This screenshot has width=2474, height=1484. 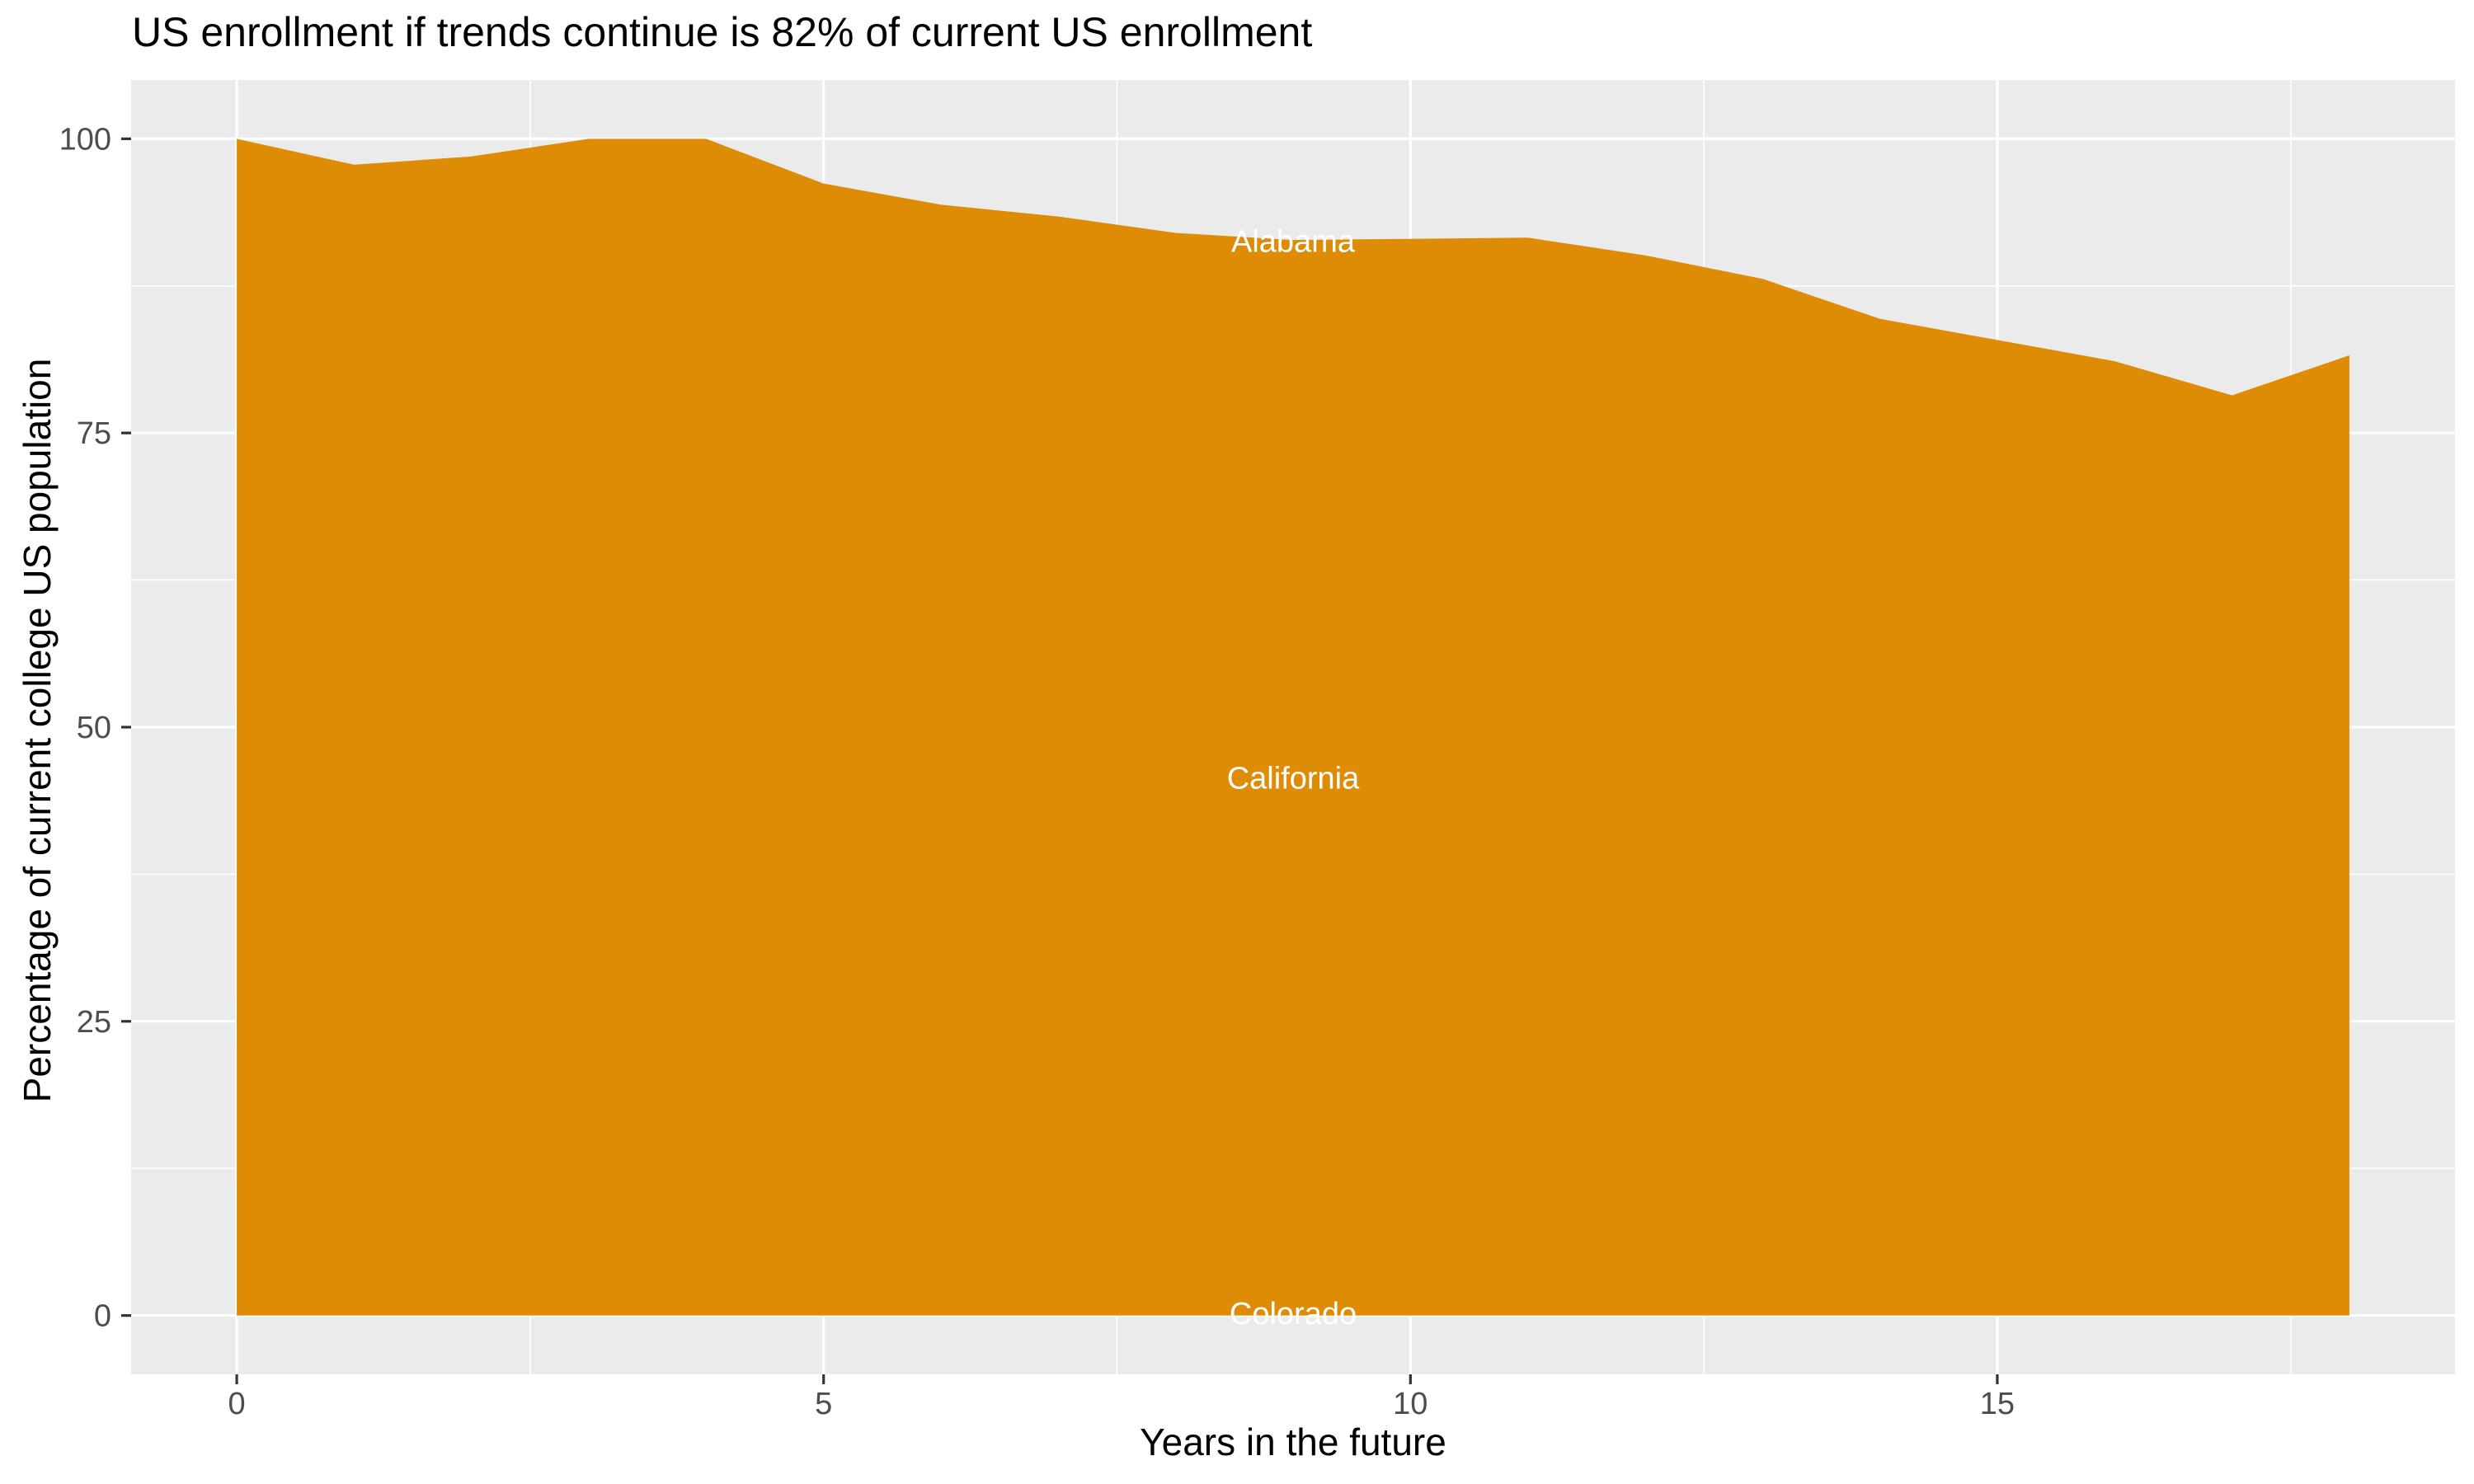 What do you see at coordinates (1293, 1442) in the screenshot?
I see `x-axis-title: Years in the future` at bounding box center [1293, 1442].